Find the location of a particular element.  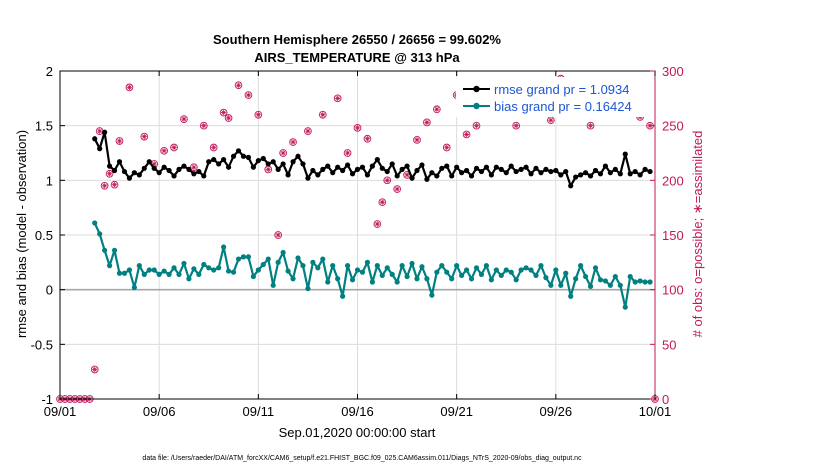

y-right-tick-label: 50 is located at coordinates (669, 344).